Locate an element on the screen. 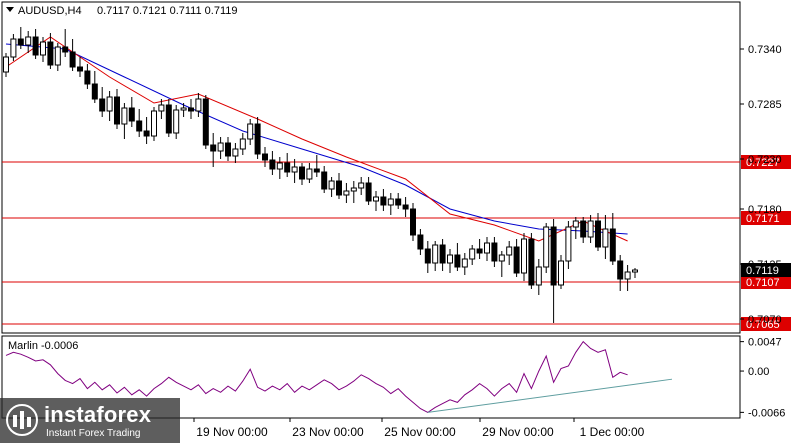  indicator-tick-label: -0.0066 is located at coordinates (766, 413).